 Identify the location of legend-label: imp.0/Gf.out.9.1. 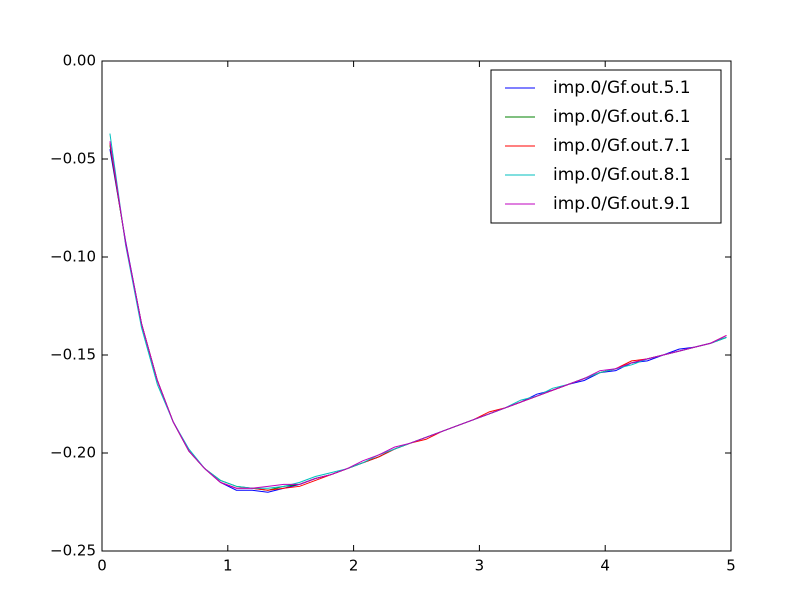
(622, 204).